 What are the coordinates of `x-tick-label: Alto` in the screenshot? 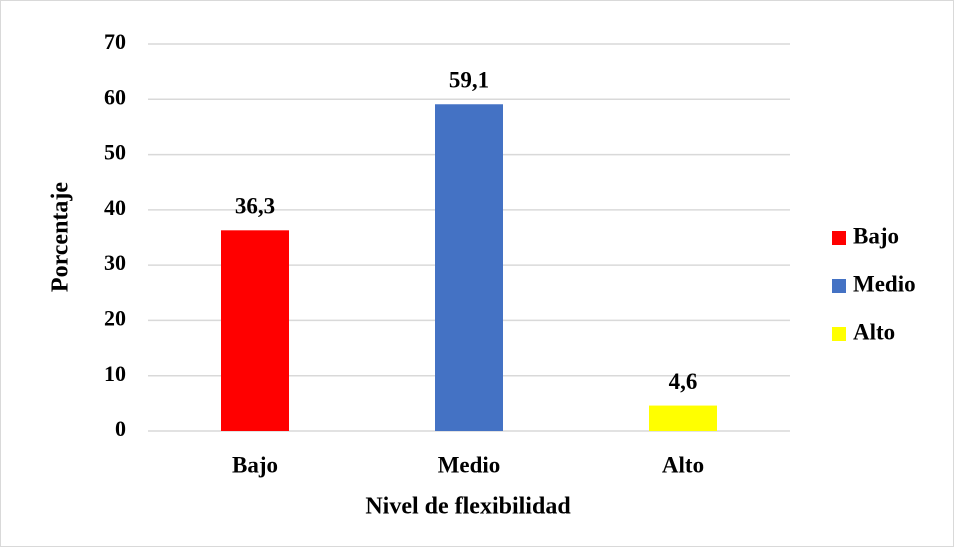 It's located at (683, 464).